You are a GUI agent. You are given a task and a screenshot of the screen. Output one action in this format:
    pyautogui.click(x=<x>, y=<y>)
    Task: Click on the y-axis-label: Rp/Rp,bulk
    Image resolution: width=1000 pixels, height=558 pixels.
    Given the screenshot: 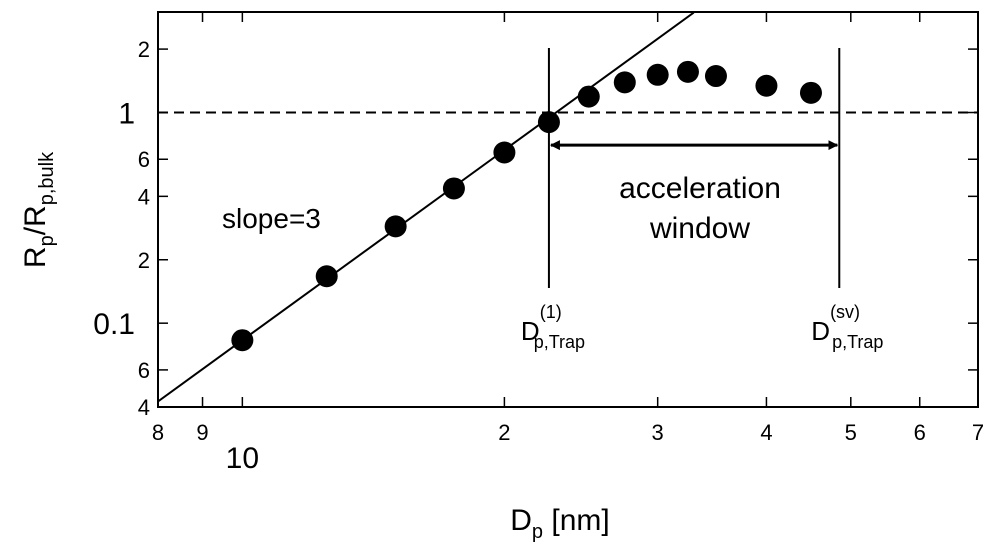 What is the action you would take?
    pyautogui.click(x=38, y=209)
    